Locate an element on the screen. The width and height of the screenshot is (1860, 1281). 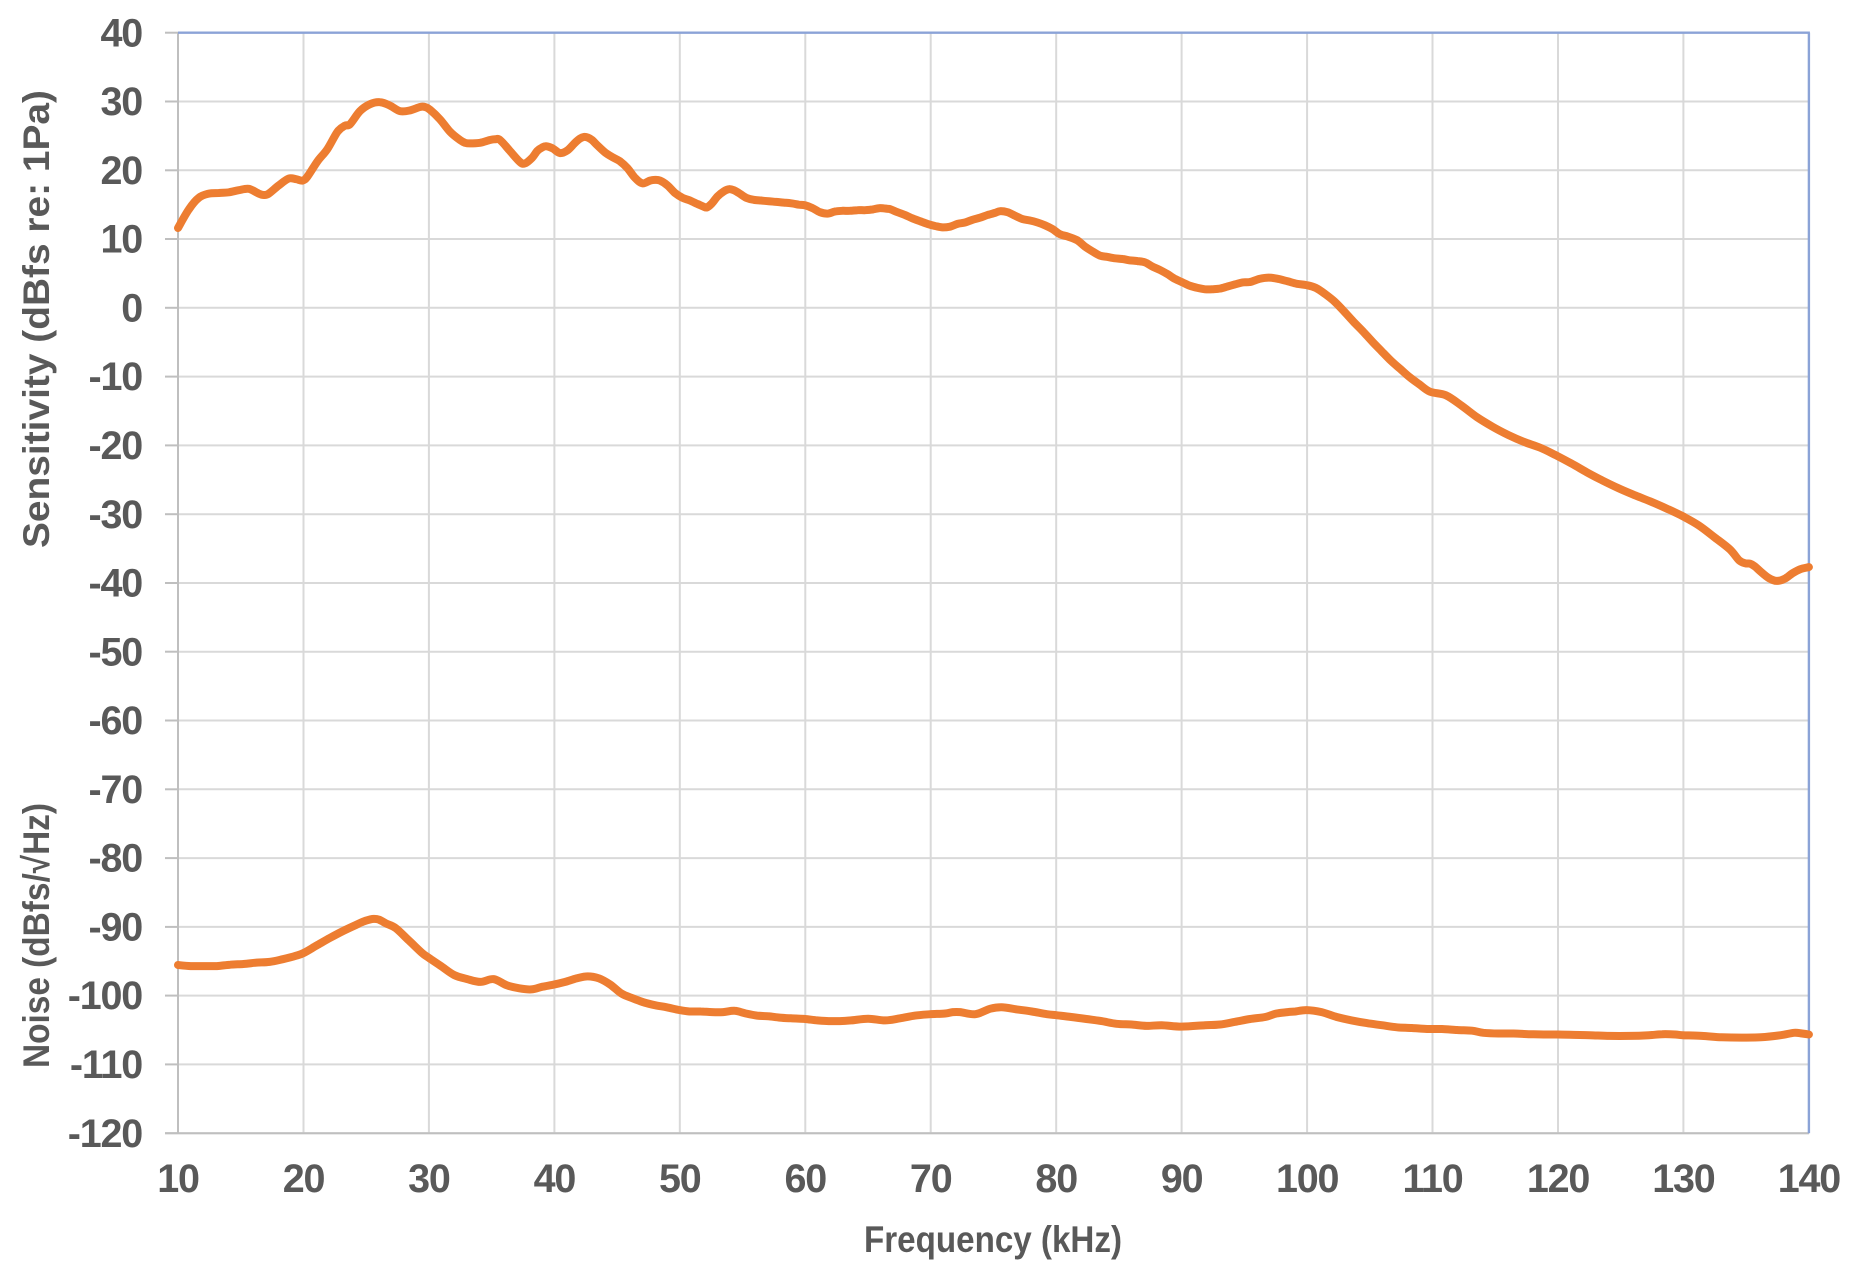
svg-text: -80 is located at coordinates (116, 859).